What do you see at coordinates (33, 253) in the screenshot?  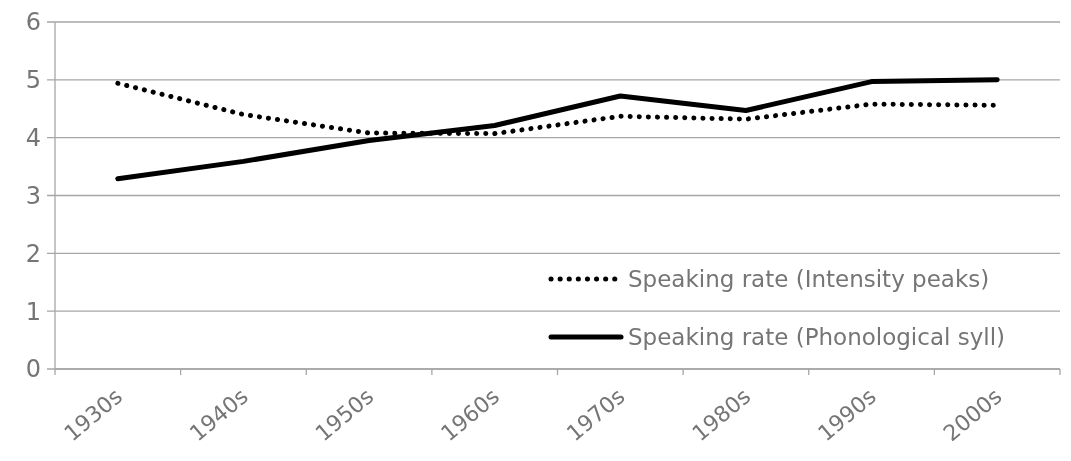 I see `y-tick-label: 2` at bounding box center [33, 253].